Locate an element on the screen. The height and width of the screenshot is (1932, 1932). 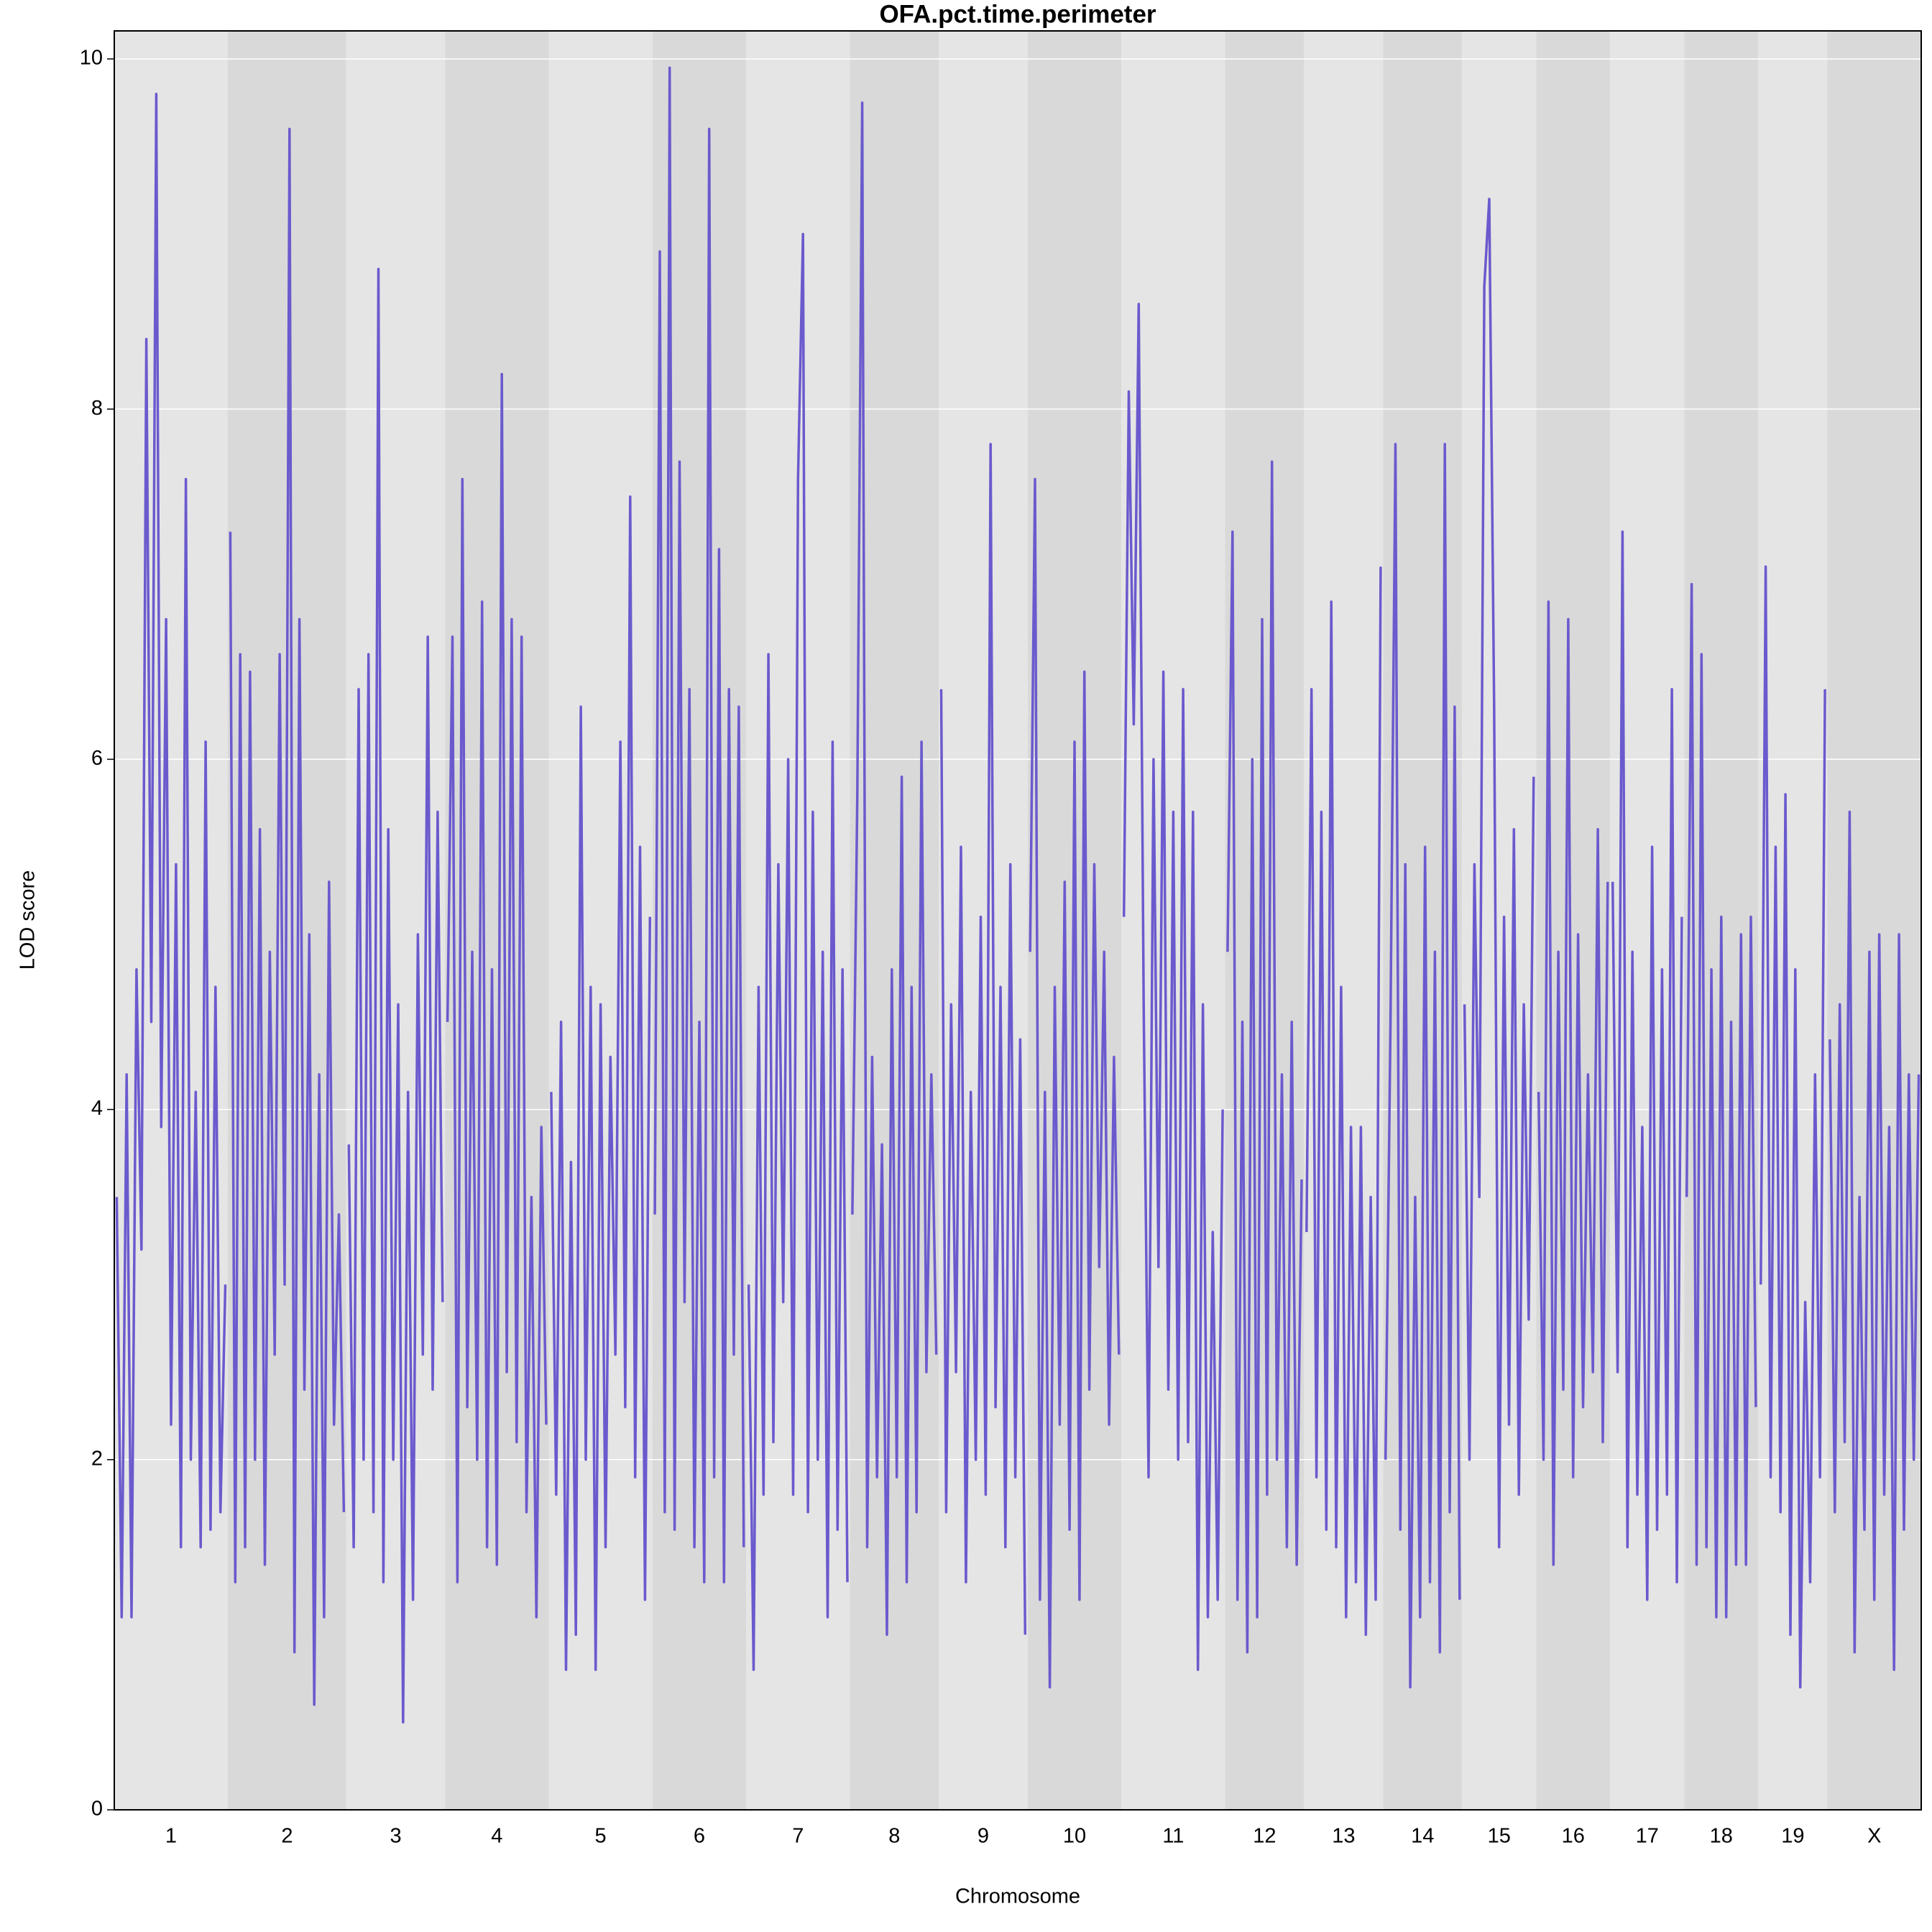
x-tick-label: 5 is located at coordinates (601, 1836).